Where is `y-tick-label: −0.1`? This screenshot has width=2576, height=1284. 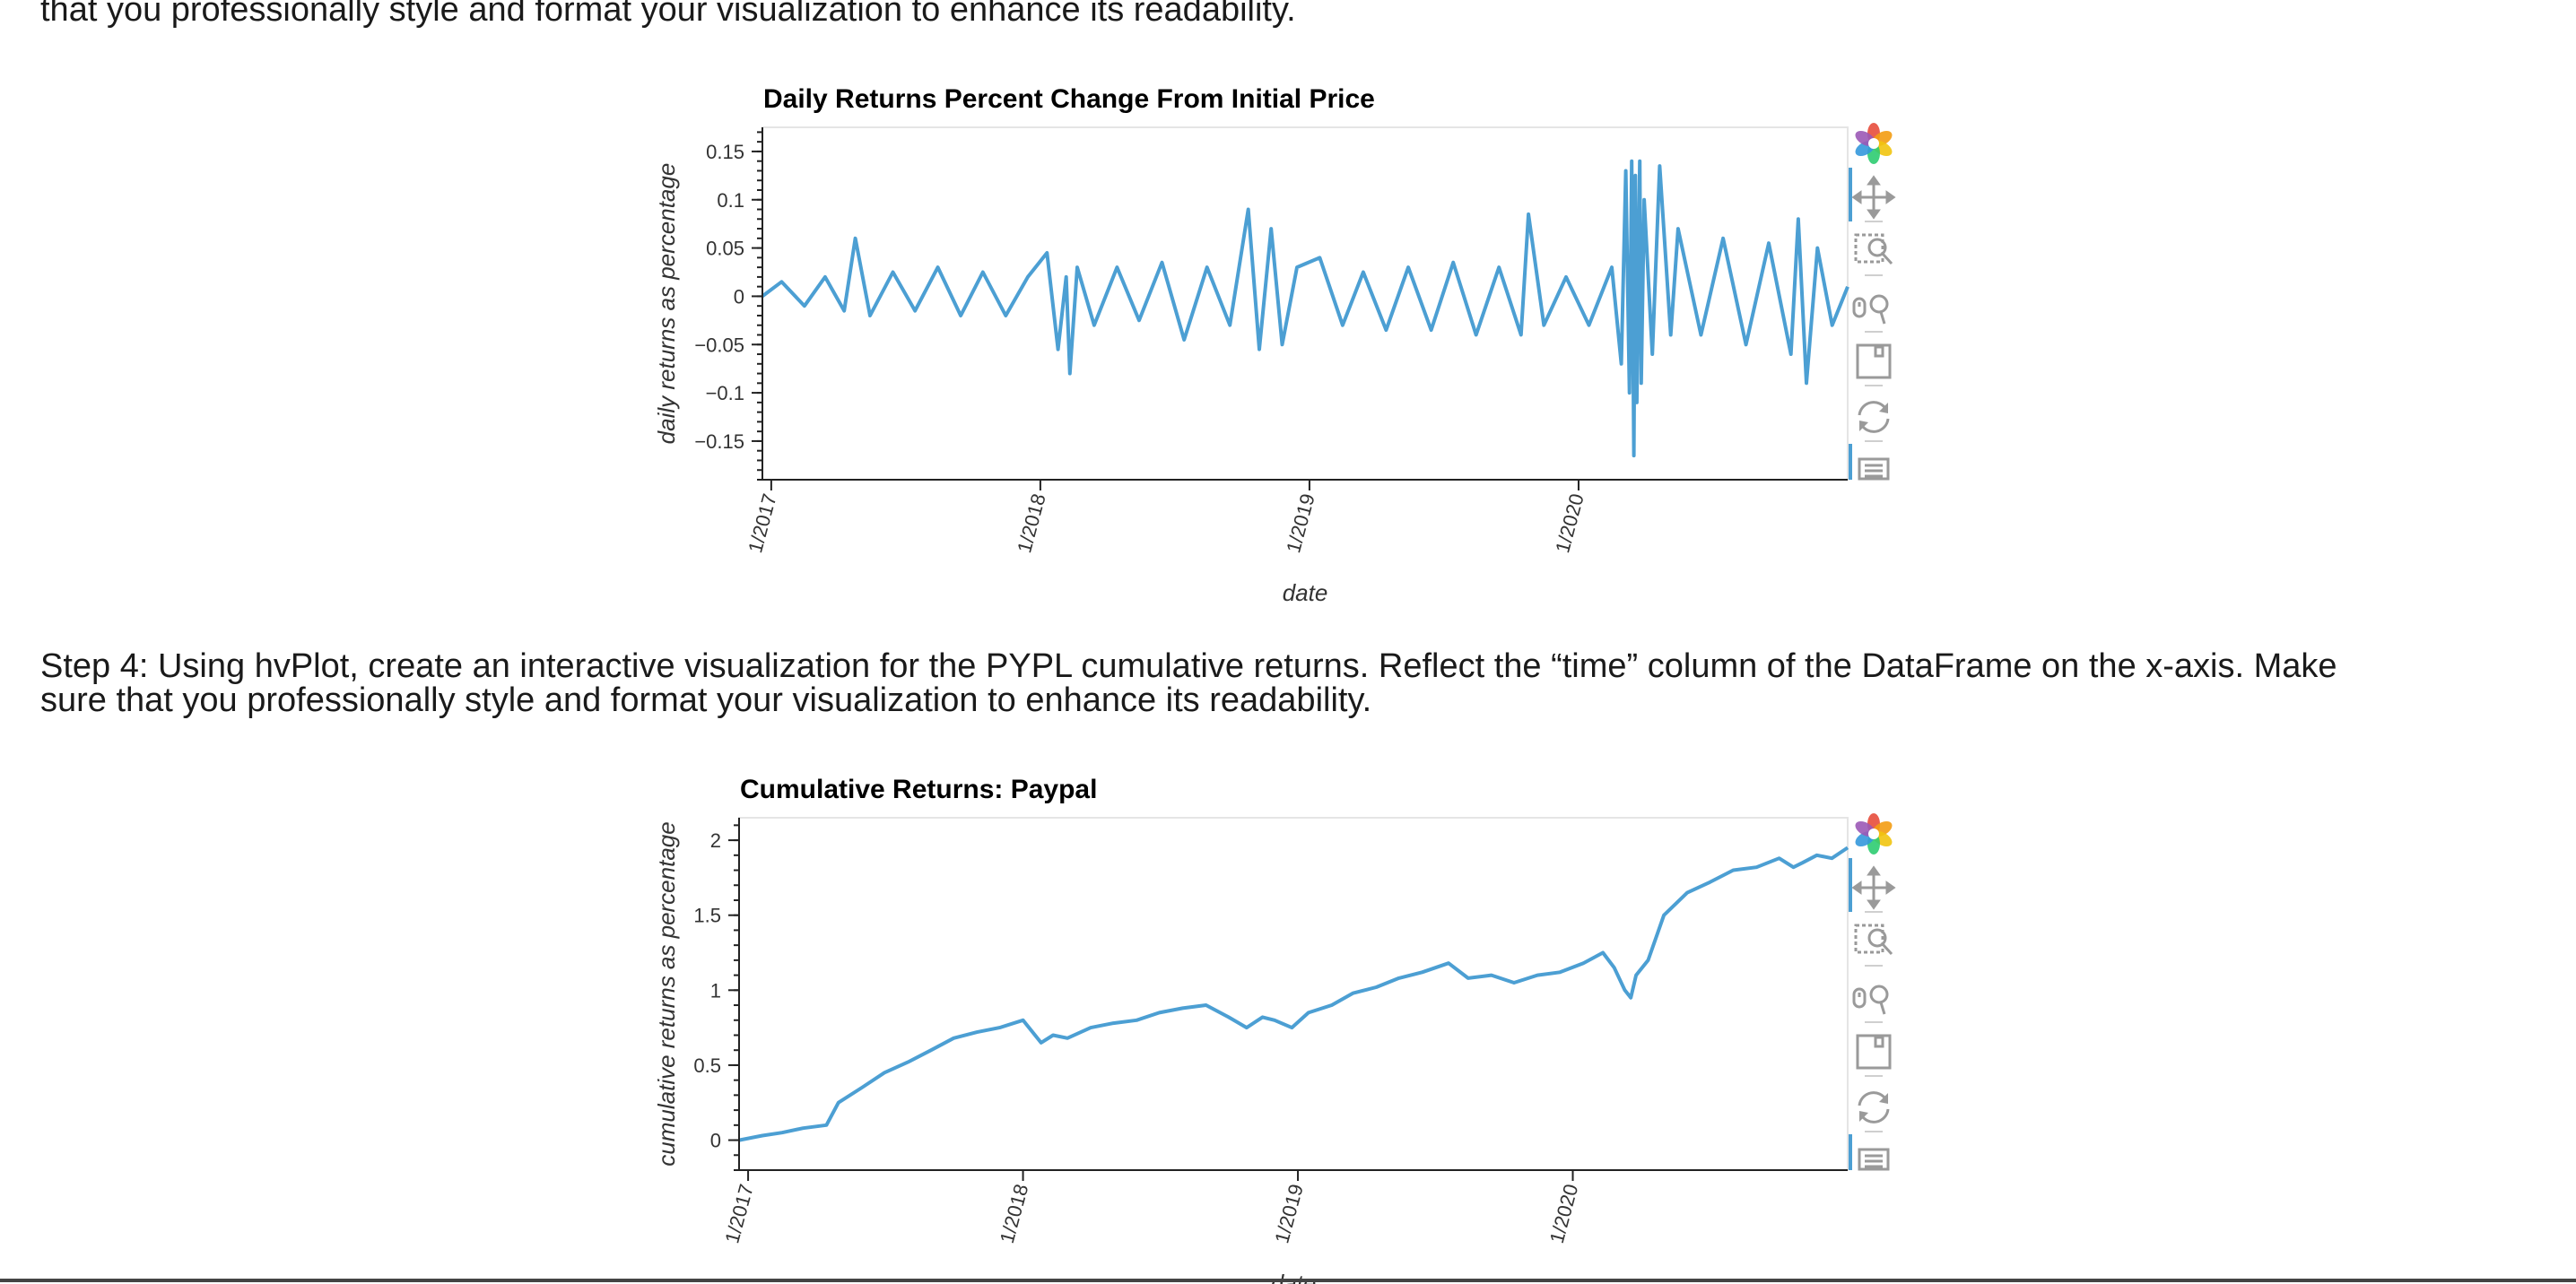 y-tick-label: −0.1 is located at coordinates (725, 393).